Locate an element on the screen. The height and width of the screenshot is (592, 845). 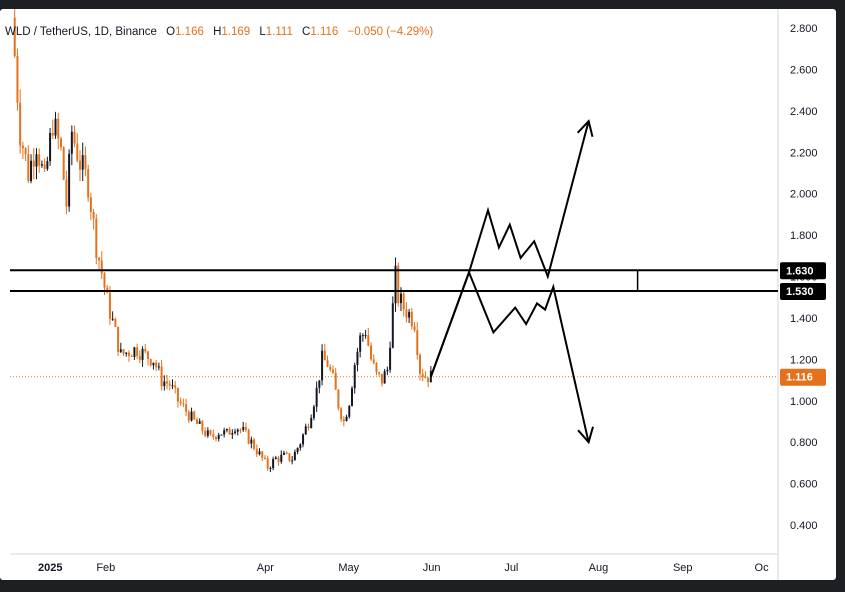
symbol-label: WLD / TetherUS, 1D, Binance is located at coordinates (81, 32).